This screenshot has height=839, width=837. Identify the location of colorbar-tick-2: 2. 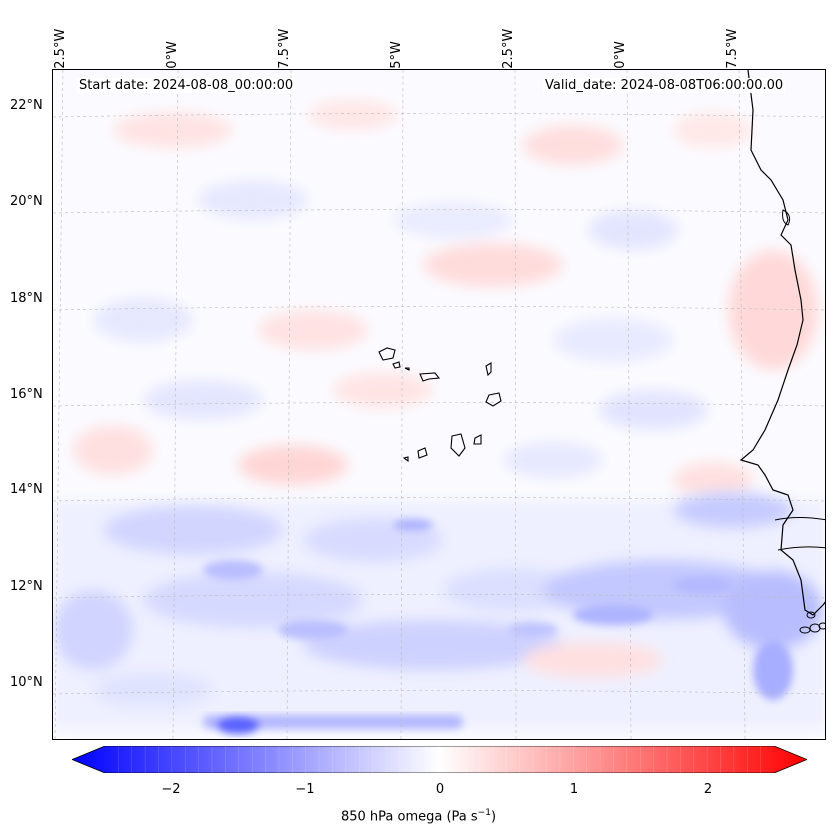
(708, 789).